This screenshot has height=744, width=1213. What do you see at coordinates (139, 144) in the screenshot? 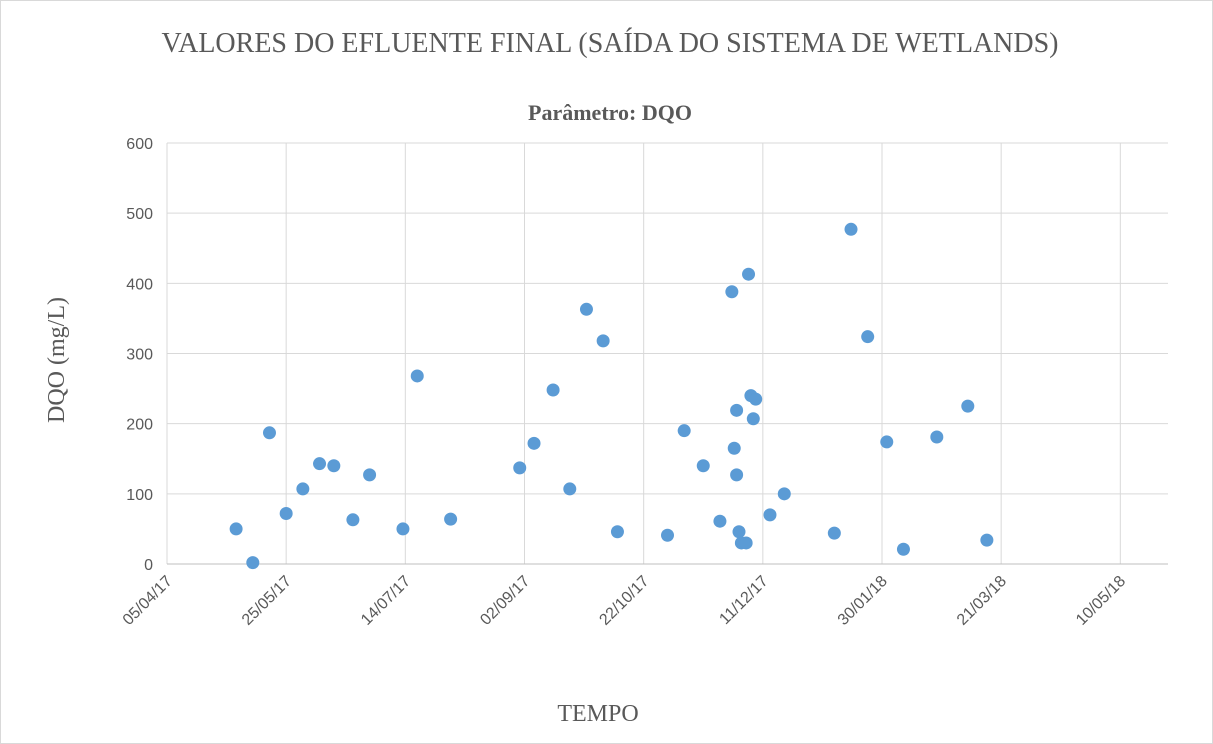
I see `y-tick-label: 600` at bounding box center [139, 144].